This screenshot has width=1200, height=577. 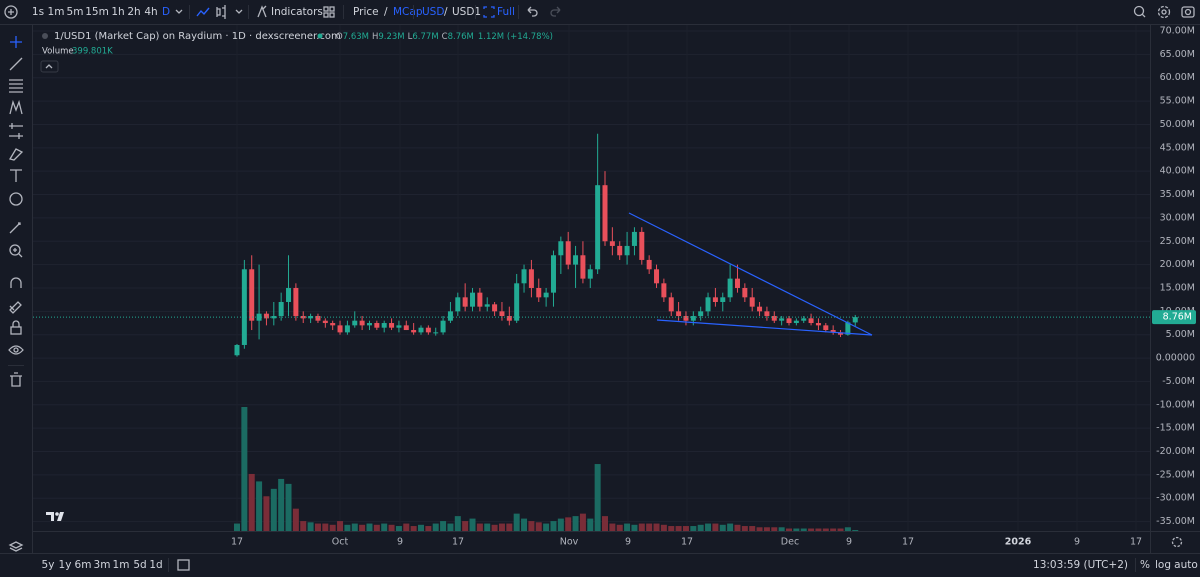 What do you see at coordinates (1080, 565) in the screenshot?
I see `clock: 13:03:59 (UTC+2)` at bounding box center [1080, 565].